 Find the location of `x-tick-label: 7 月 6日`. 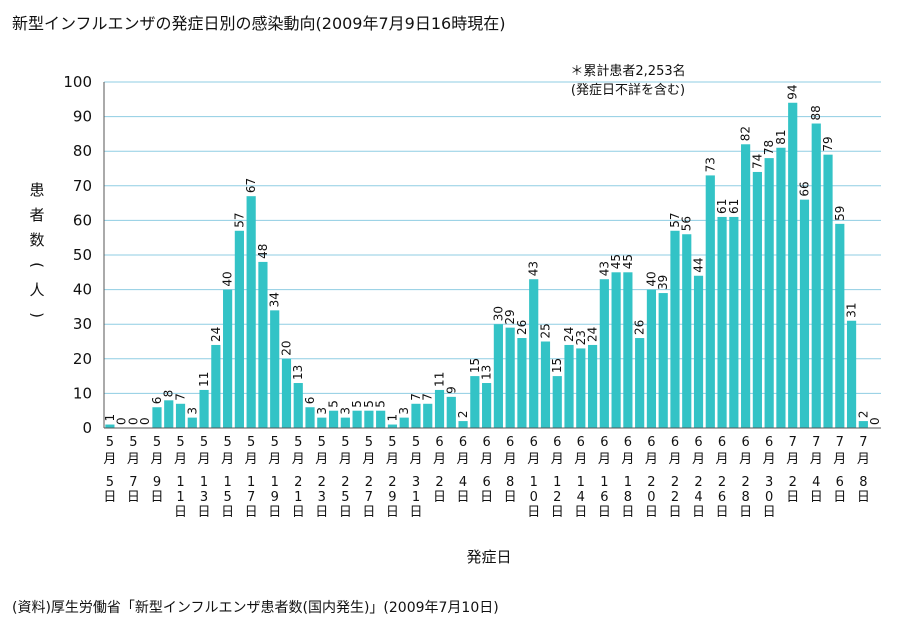

x-tick-label: 7 月 6日 is located at coordinates (839, 470).